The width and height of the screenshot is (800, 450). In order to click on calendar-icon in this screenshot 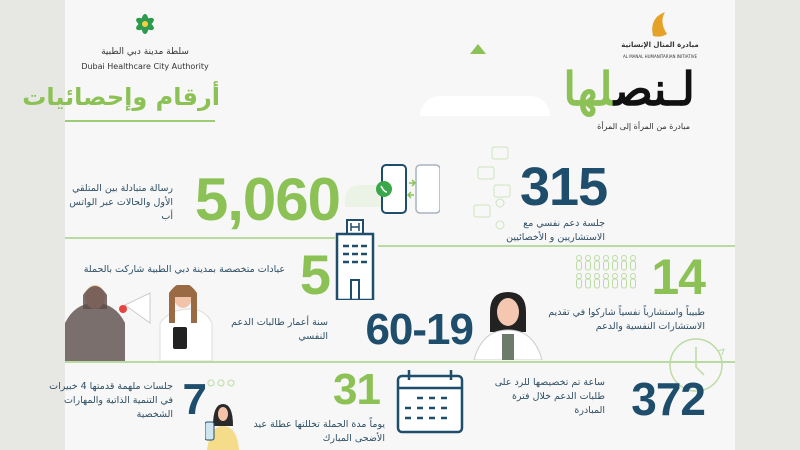, I will do `click(430, 402)`.